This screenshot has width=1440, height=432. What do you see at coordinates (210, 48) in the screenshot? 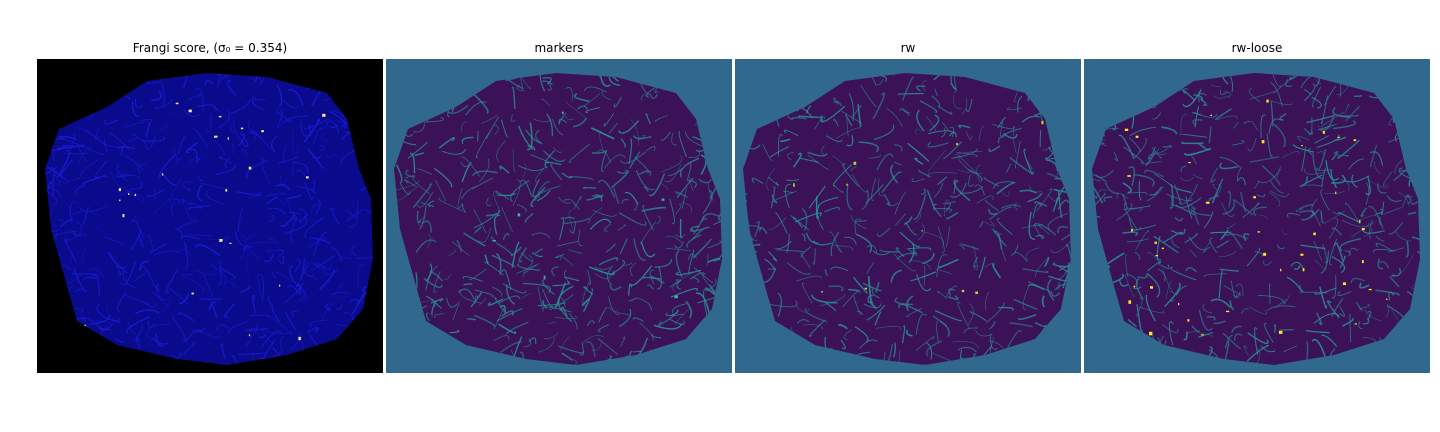
I see `panel-title-frangi: Frangi score, (σ₀ = 0.354)` at bounding box center [210, 48].